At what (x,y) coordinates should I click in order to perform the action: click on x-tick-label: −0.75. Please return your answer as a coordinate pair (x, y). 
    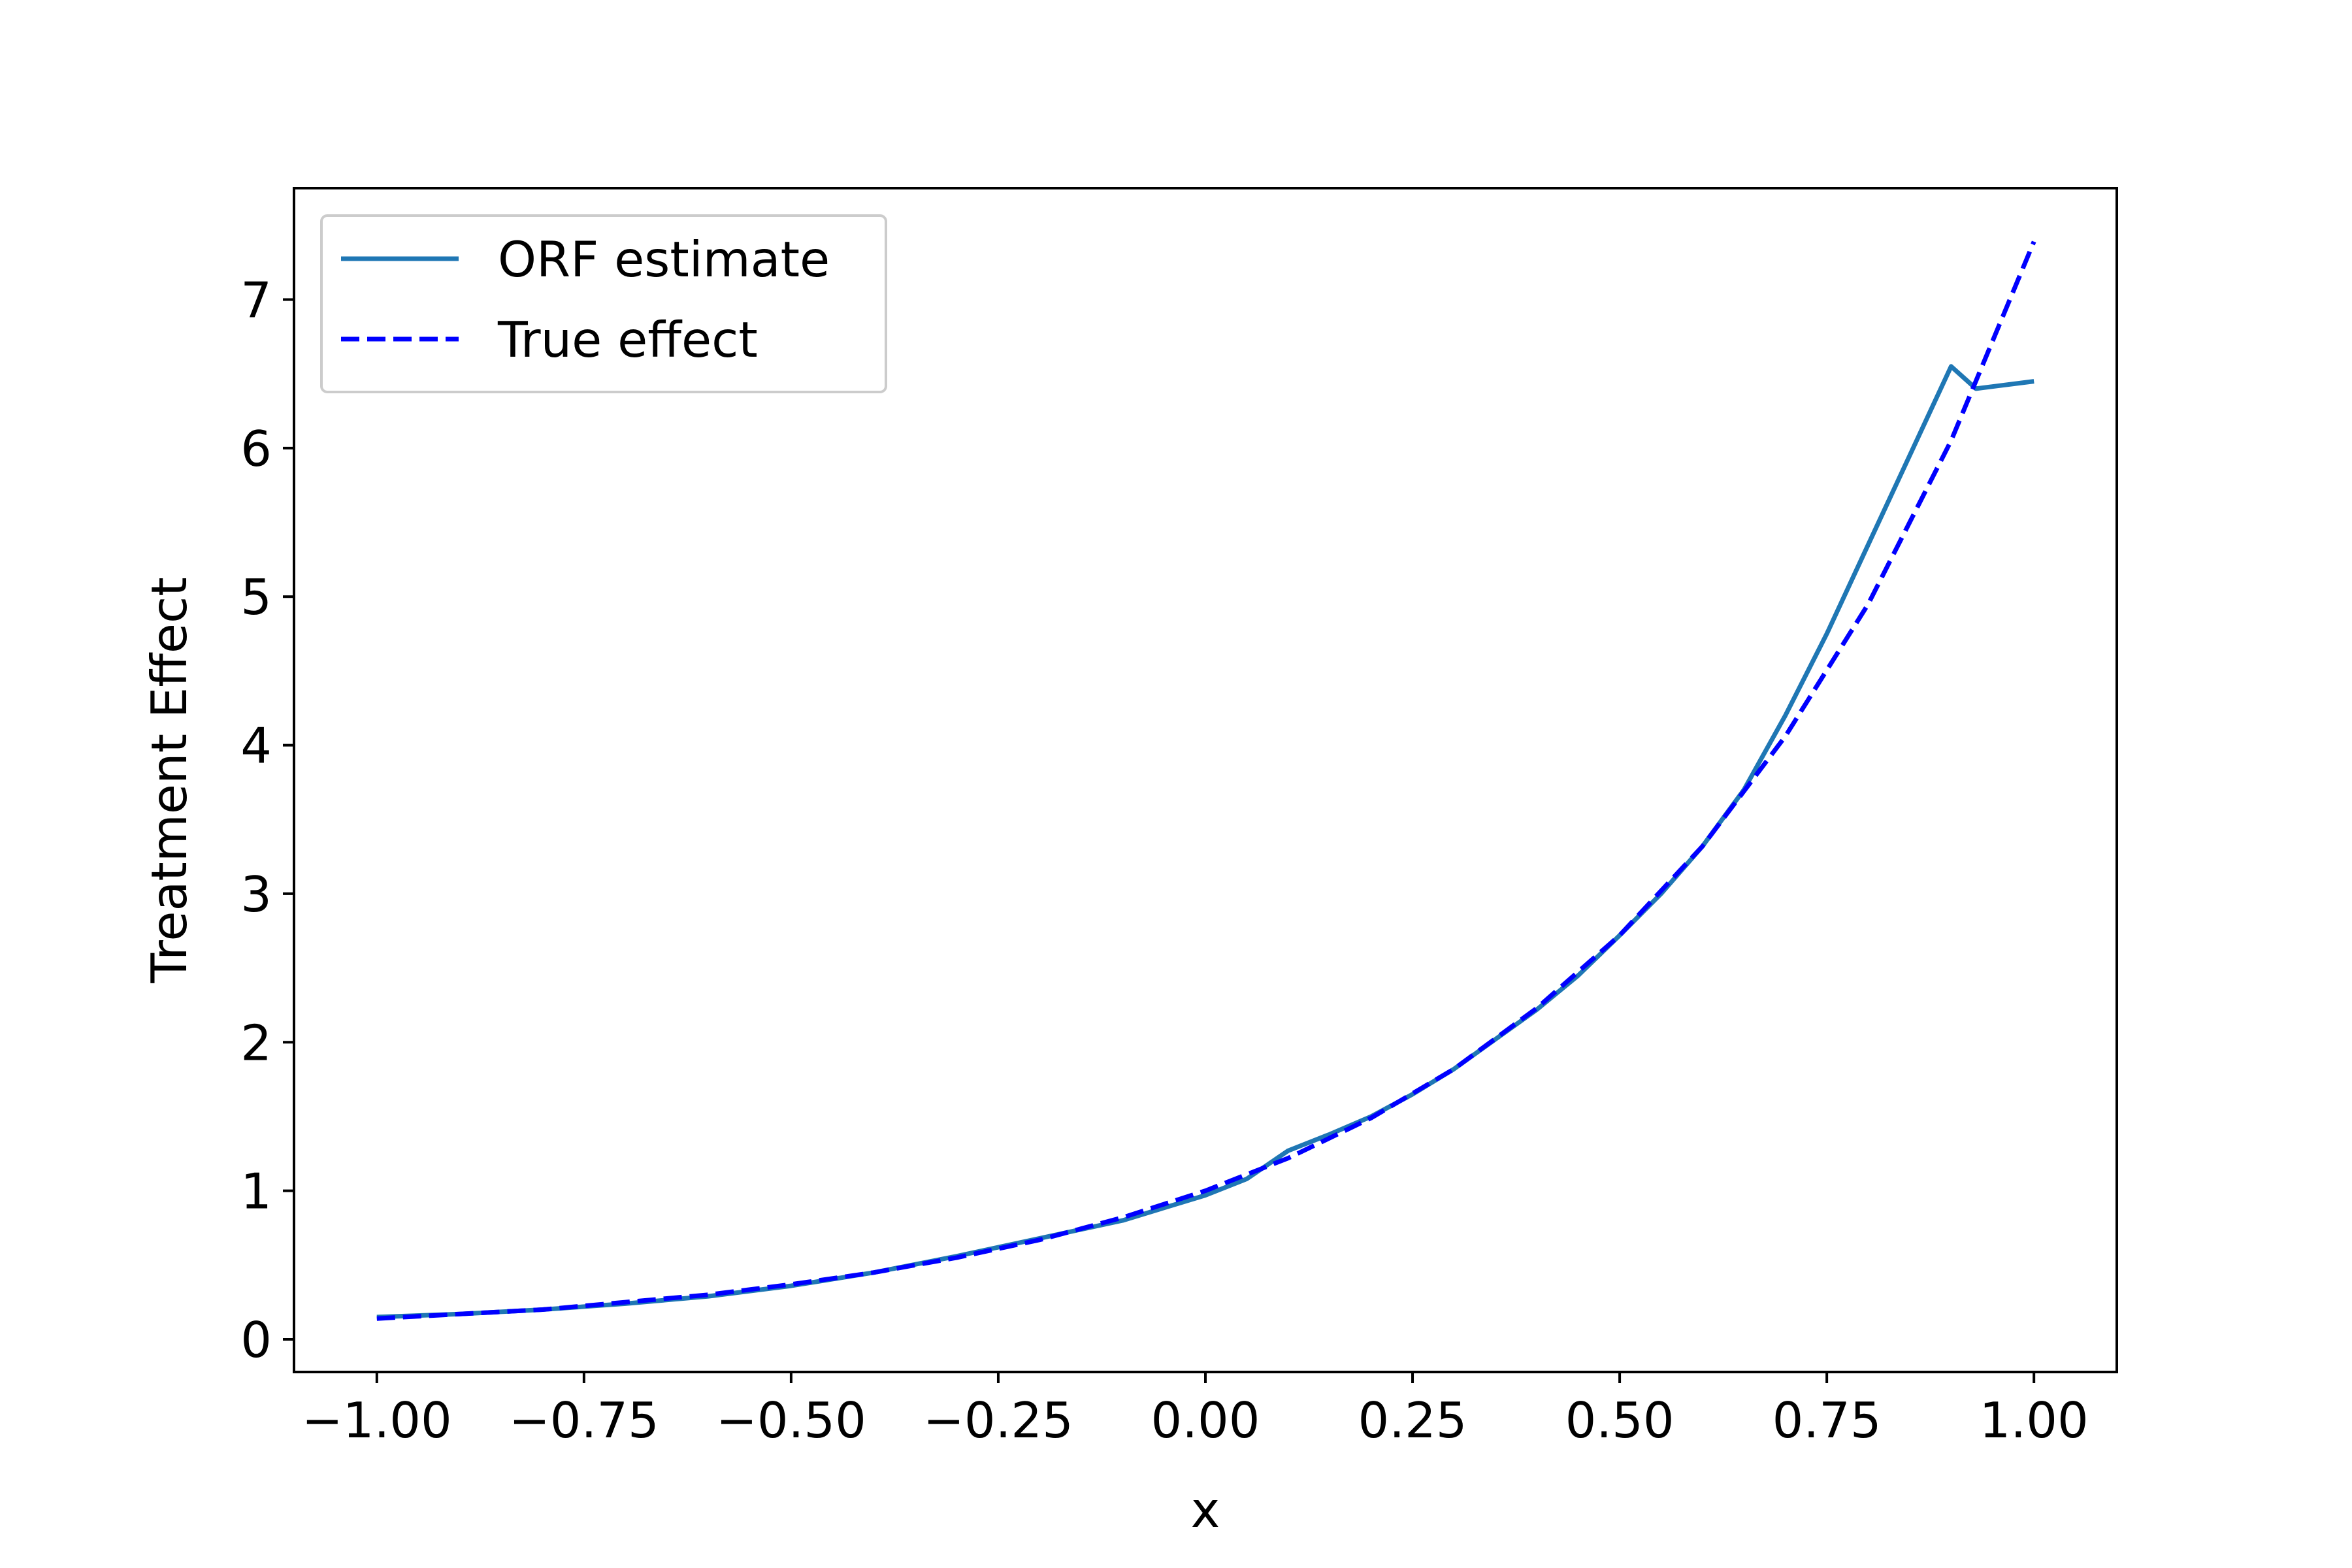
    Looking at the image, I should click on (584, 1420).